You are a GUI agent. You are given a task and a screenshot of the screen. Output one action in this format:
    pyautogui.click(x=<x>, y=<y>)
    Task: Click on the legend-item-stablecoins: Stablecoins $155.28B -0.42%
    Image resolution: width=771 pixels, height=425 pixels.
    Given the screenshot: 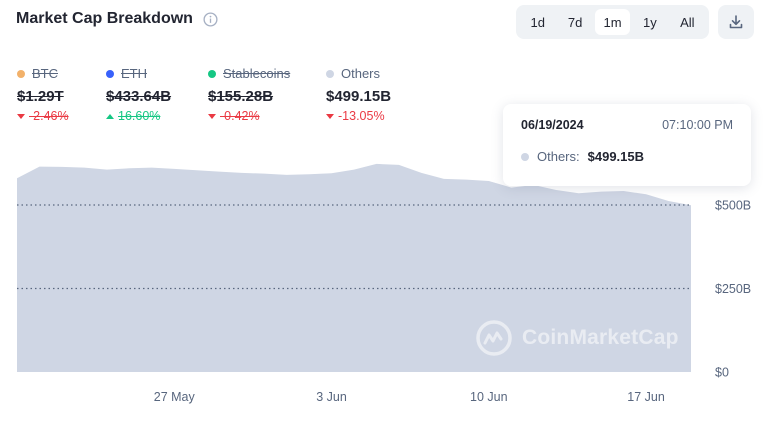 What is the action you would take?
    pyautogui.click(x=249, y=94)
    